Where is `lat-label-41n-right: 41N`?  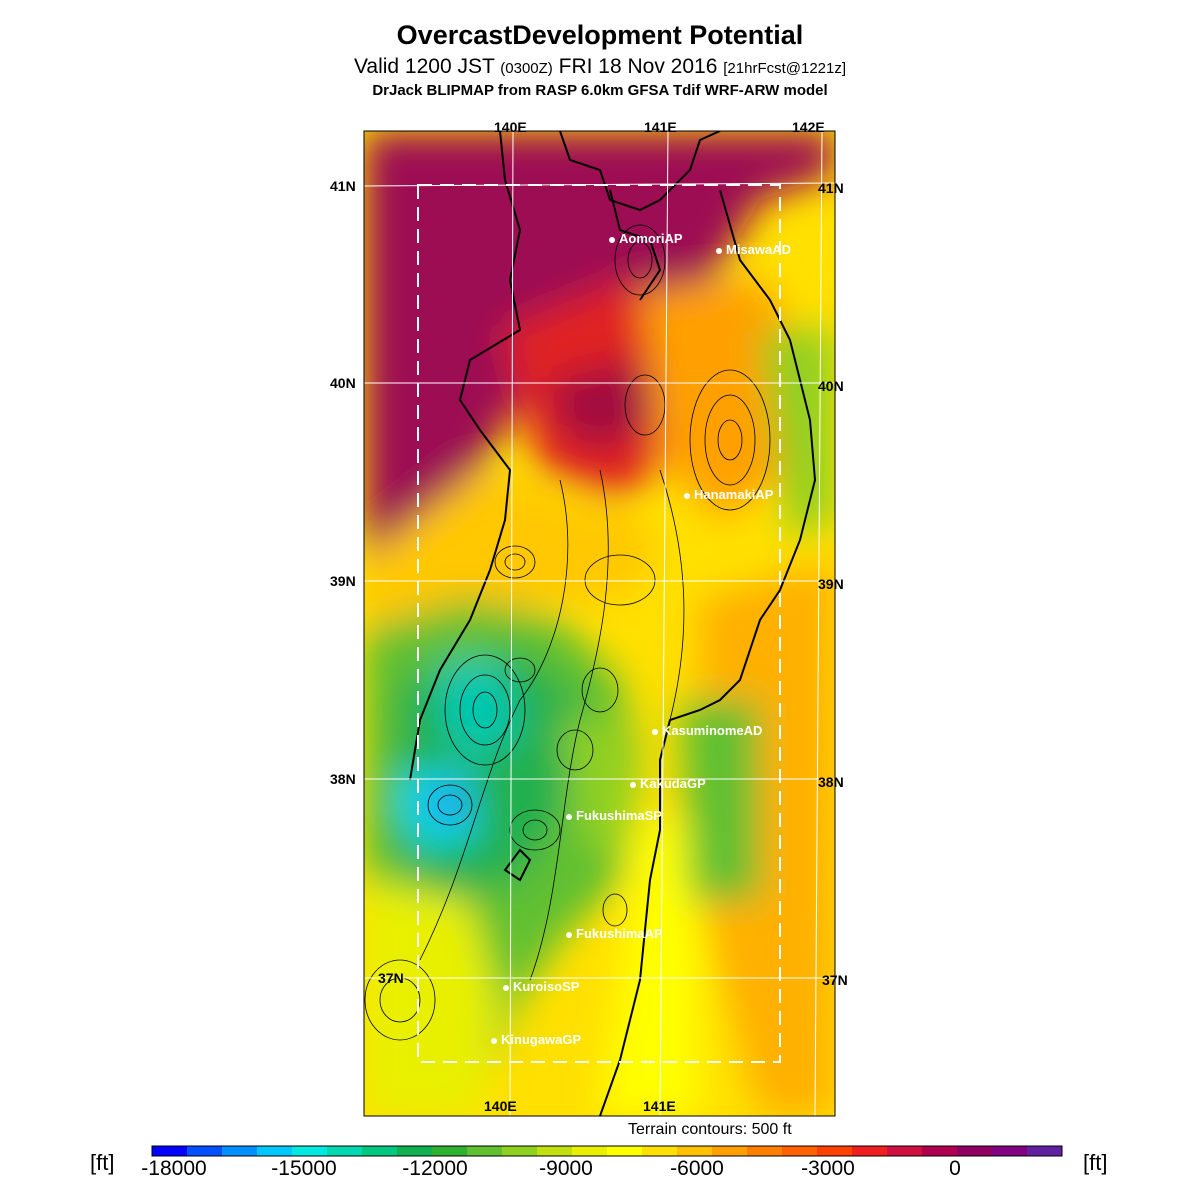 lat-label-41n-right: 41N is located at coordinates (831, 188).